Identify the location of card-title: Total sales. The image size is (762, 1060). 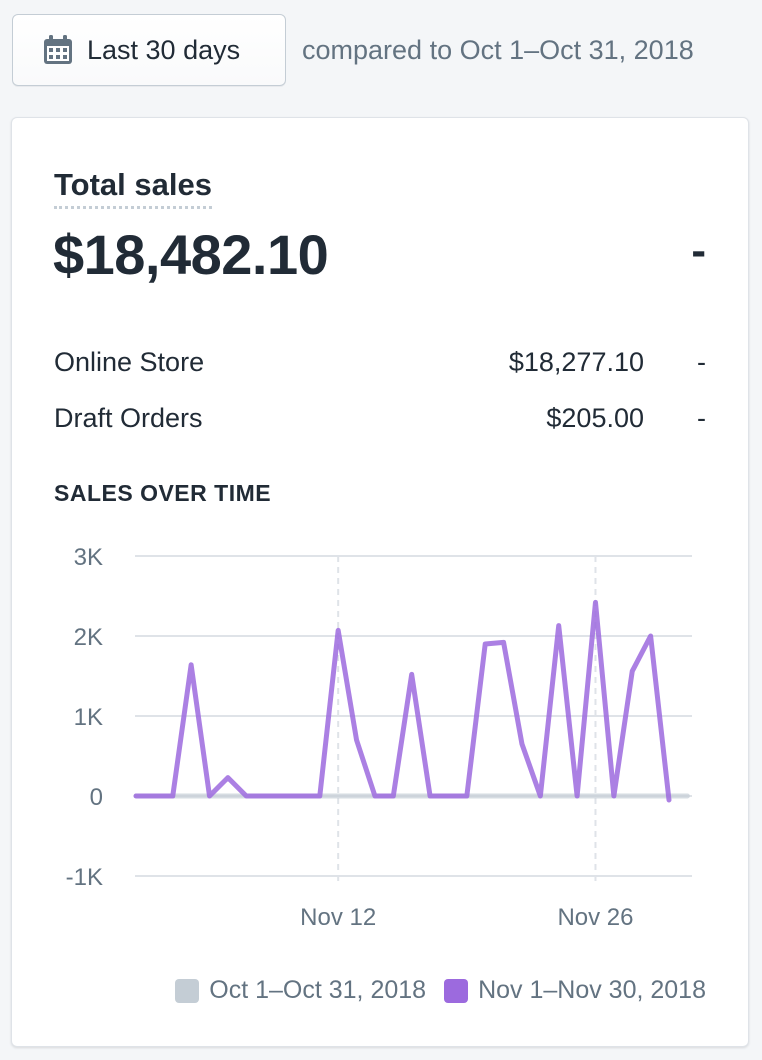
(133, 188).